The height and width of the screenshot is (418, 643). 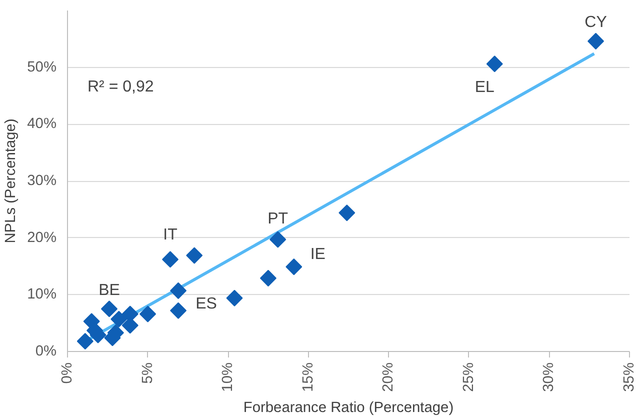 What do you see at coordinates (170, 235) in the screenshot?
I see `annotation: IT` at bounding box center [170, 235].